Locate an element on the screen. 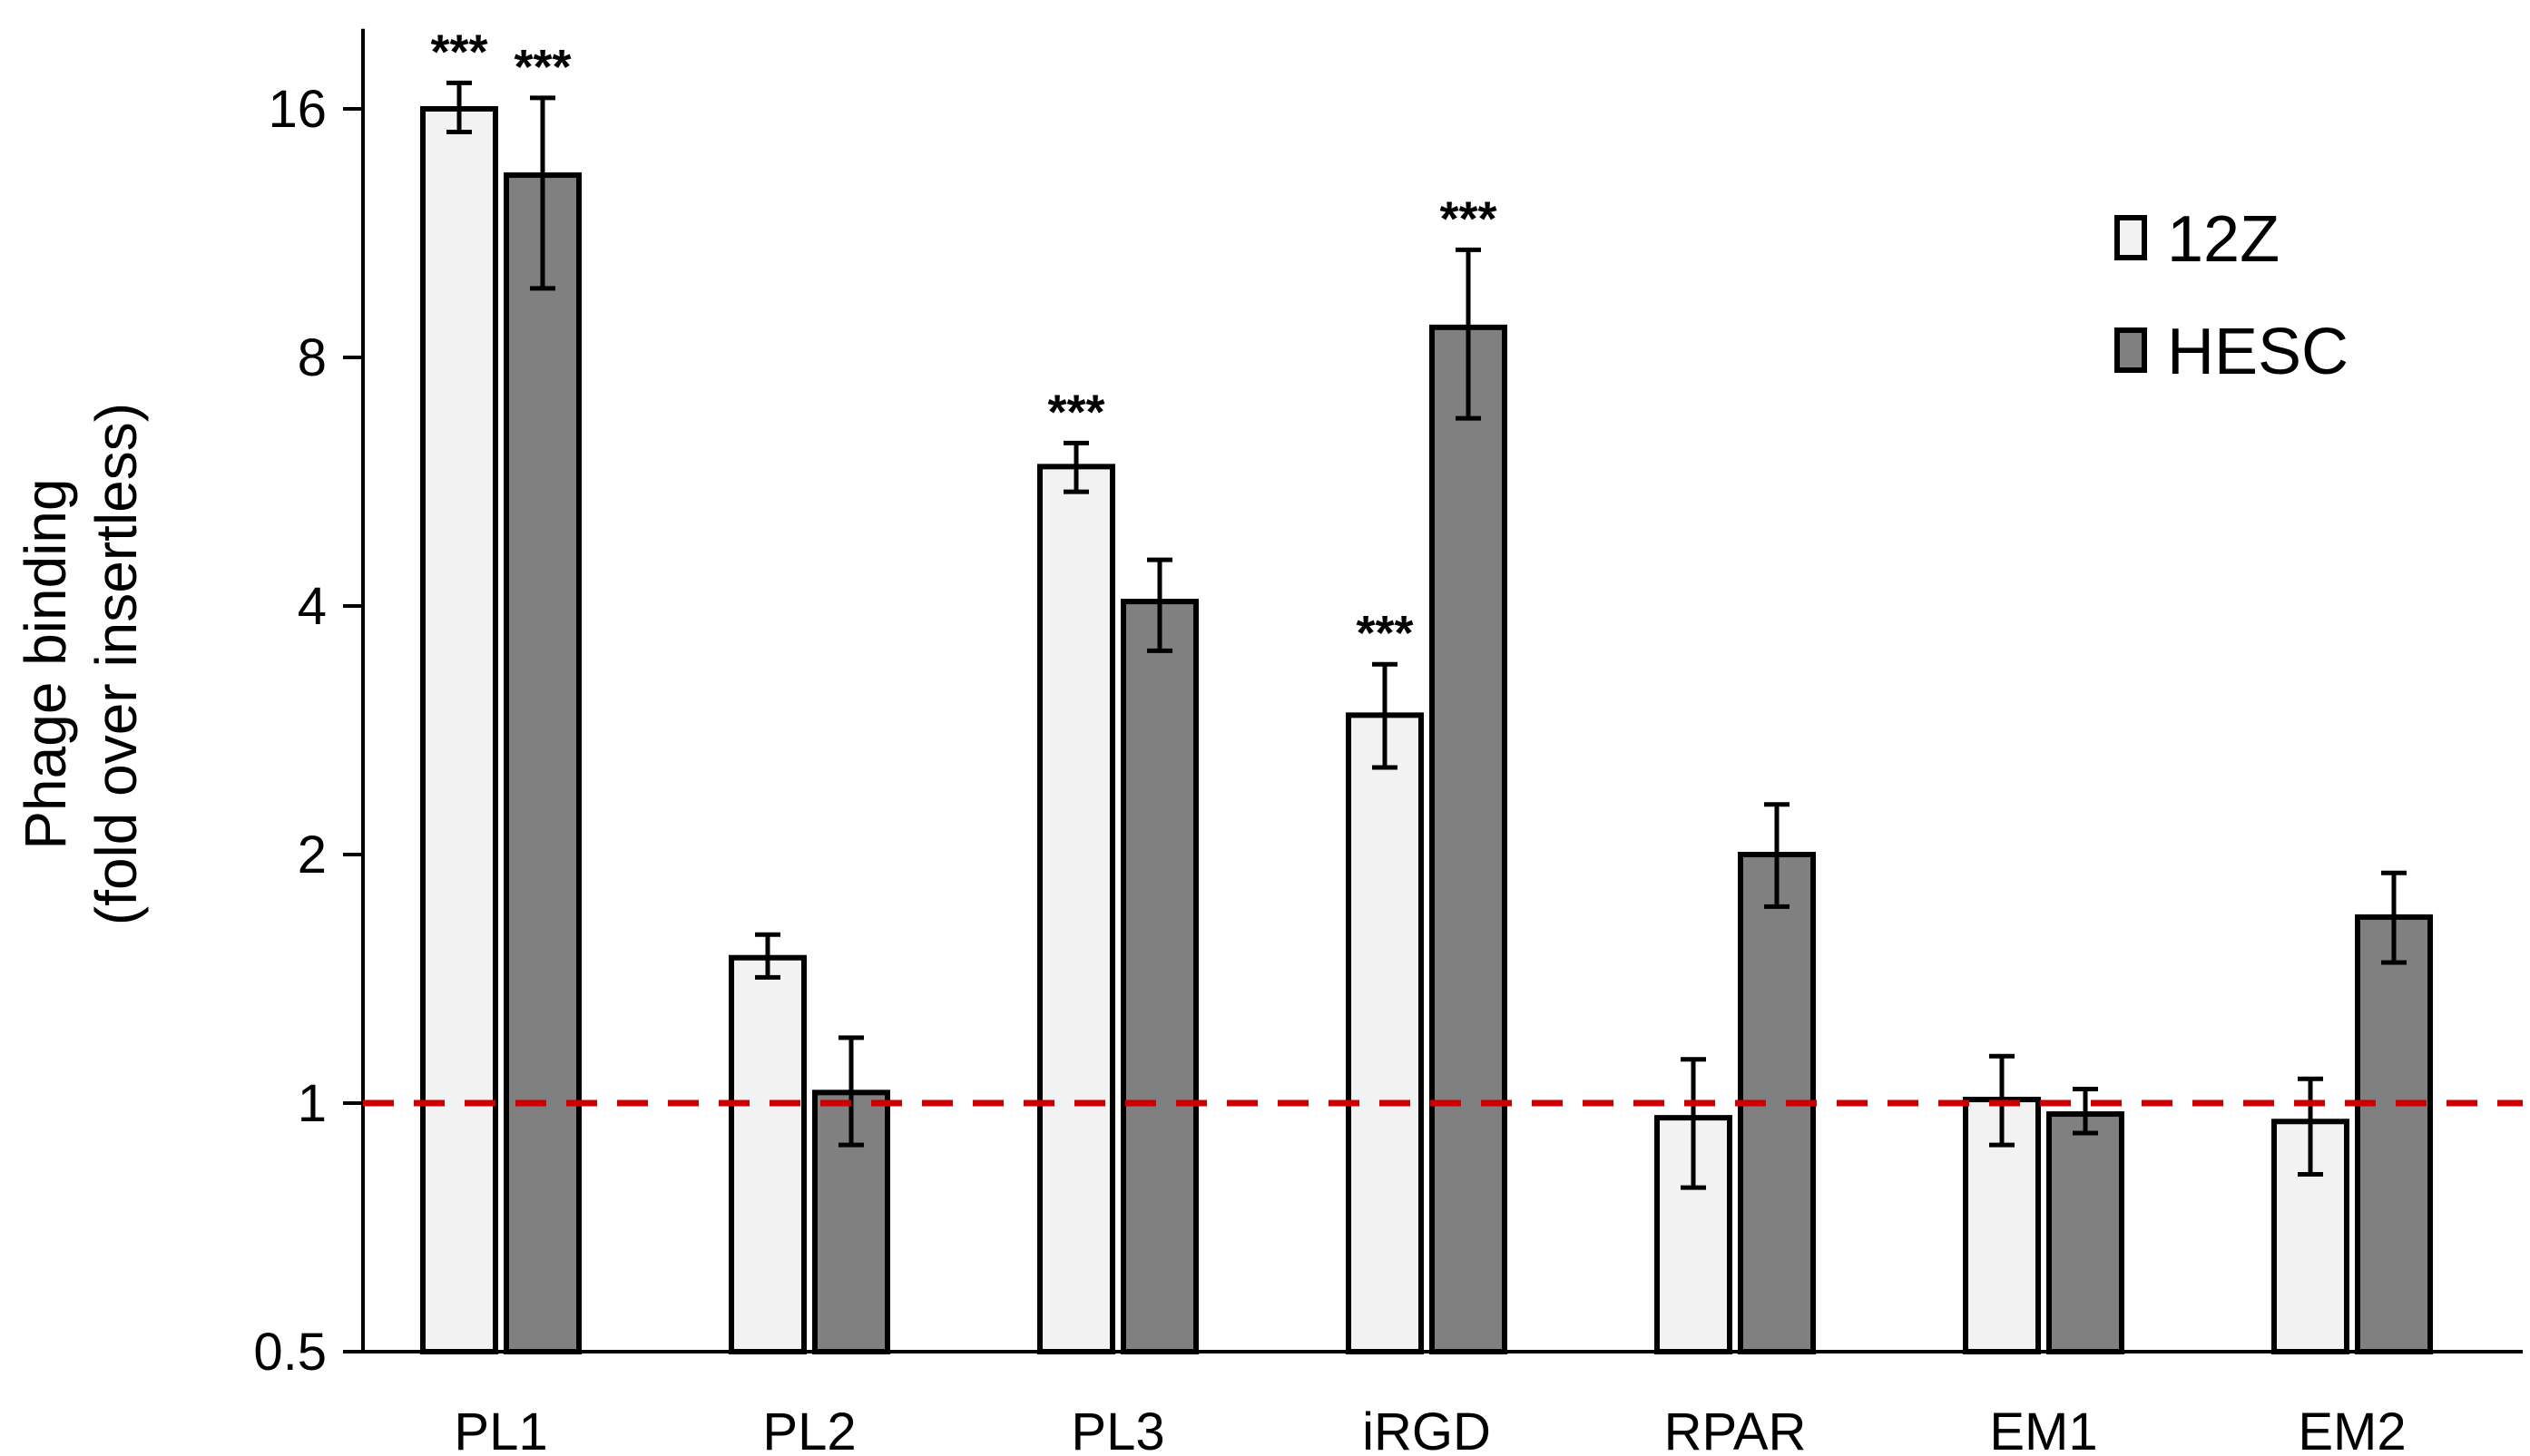 The width and height of the screenshot is (2530, 1456). legend-label-12z: 12Z is located at coordinates (2224, 240).